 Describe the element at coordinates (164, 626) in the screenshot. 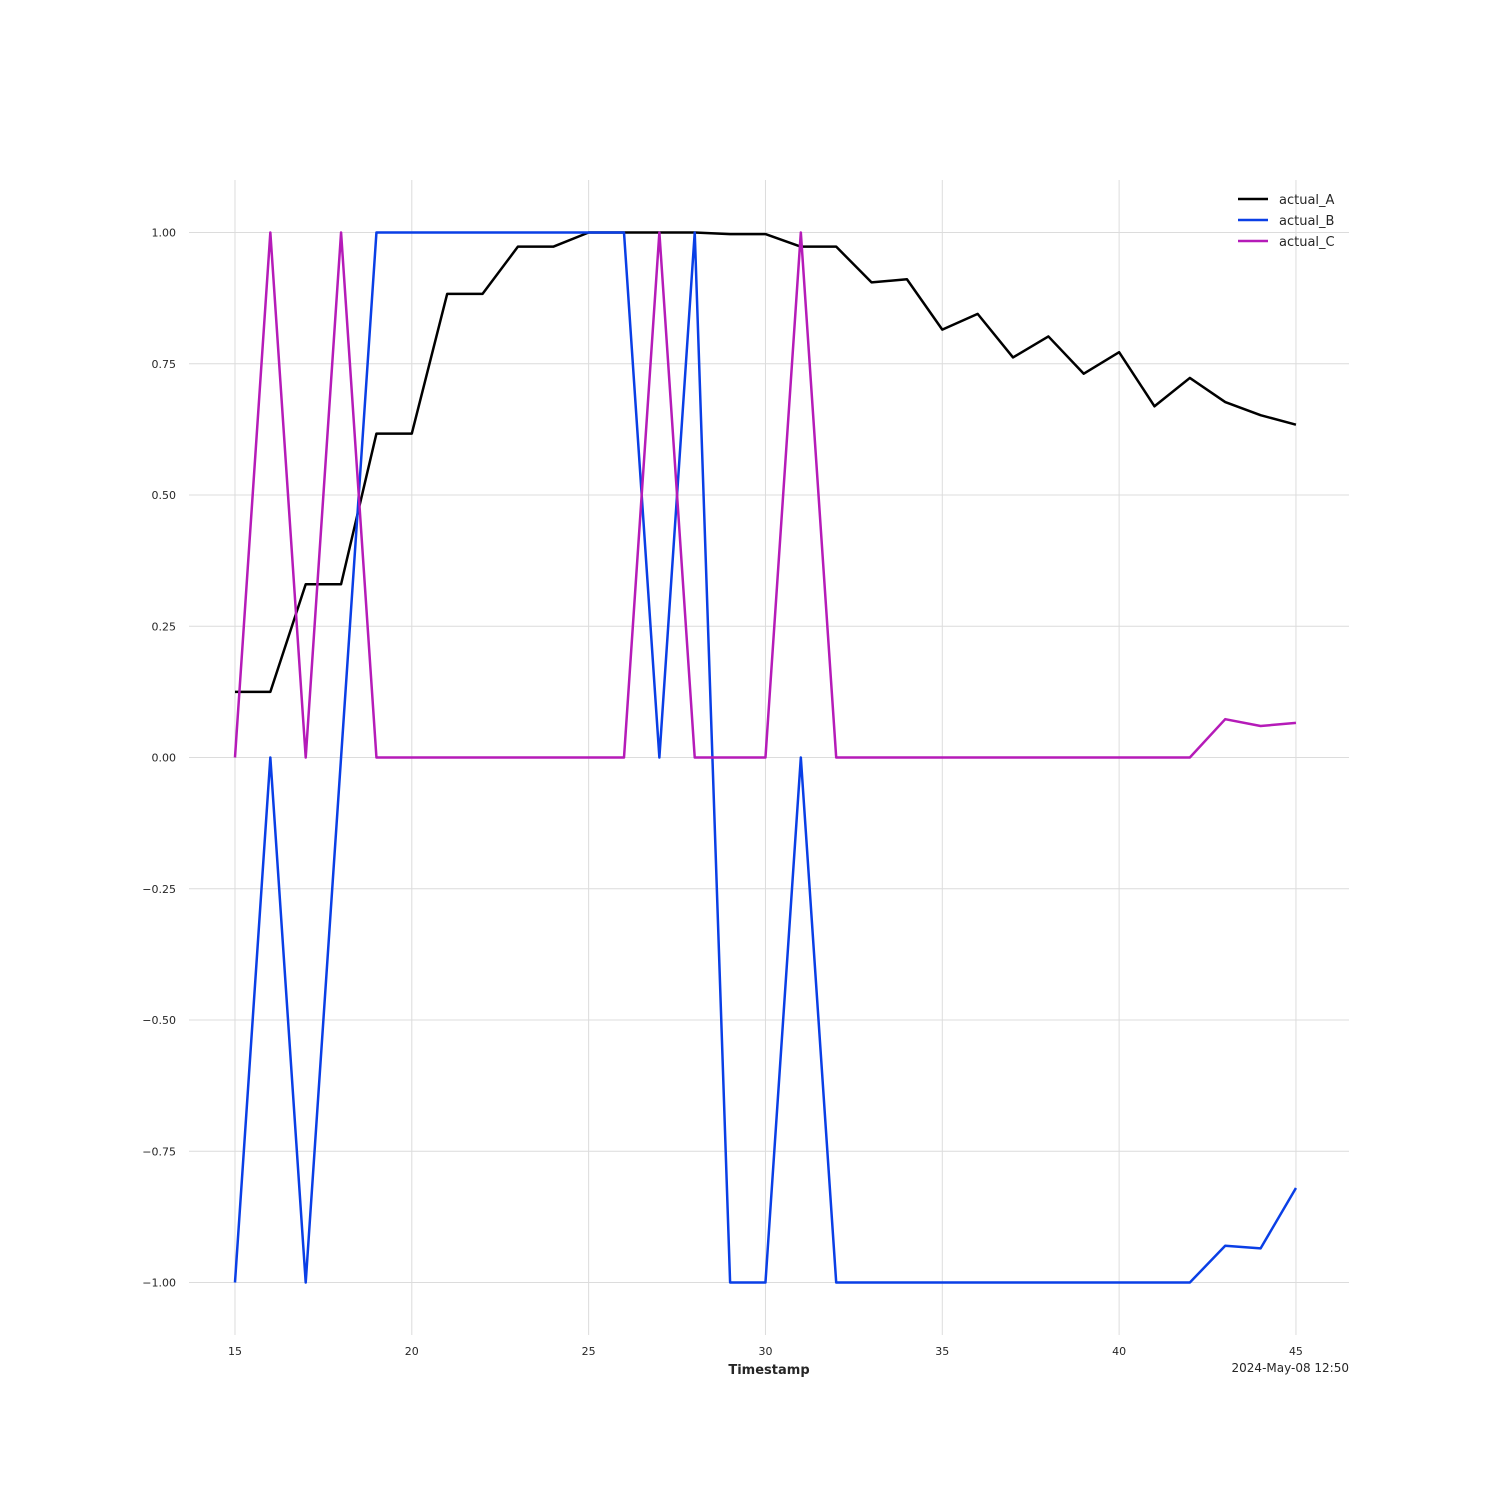

I see `y-tick-label: 0.25` at that location.